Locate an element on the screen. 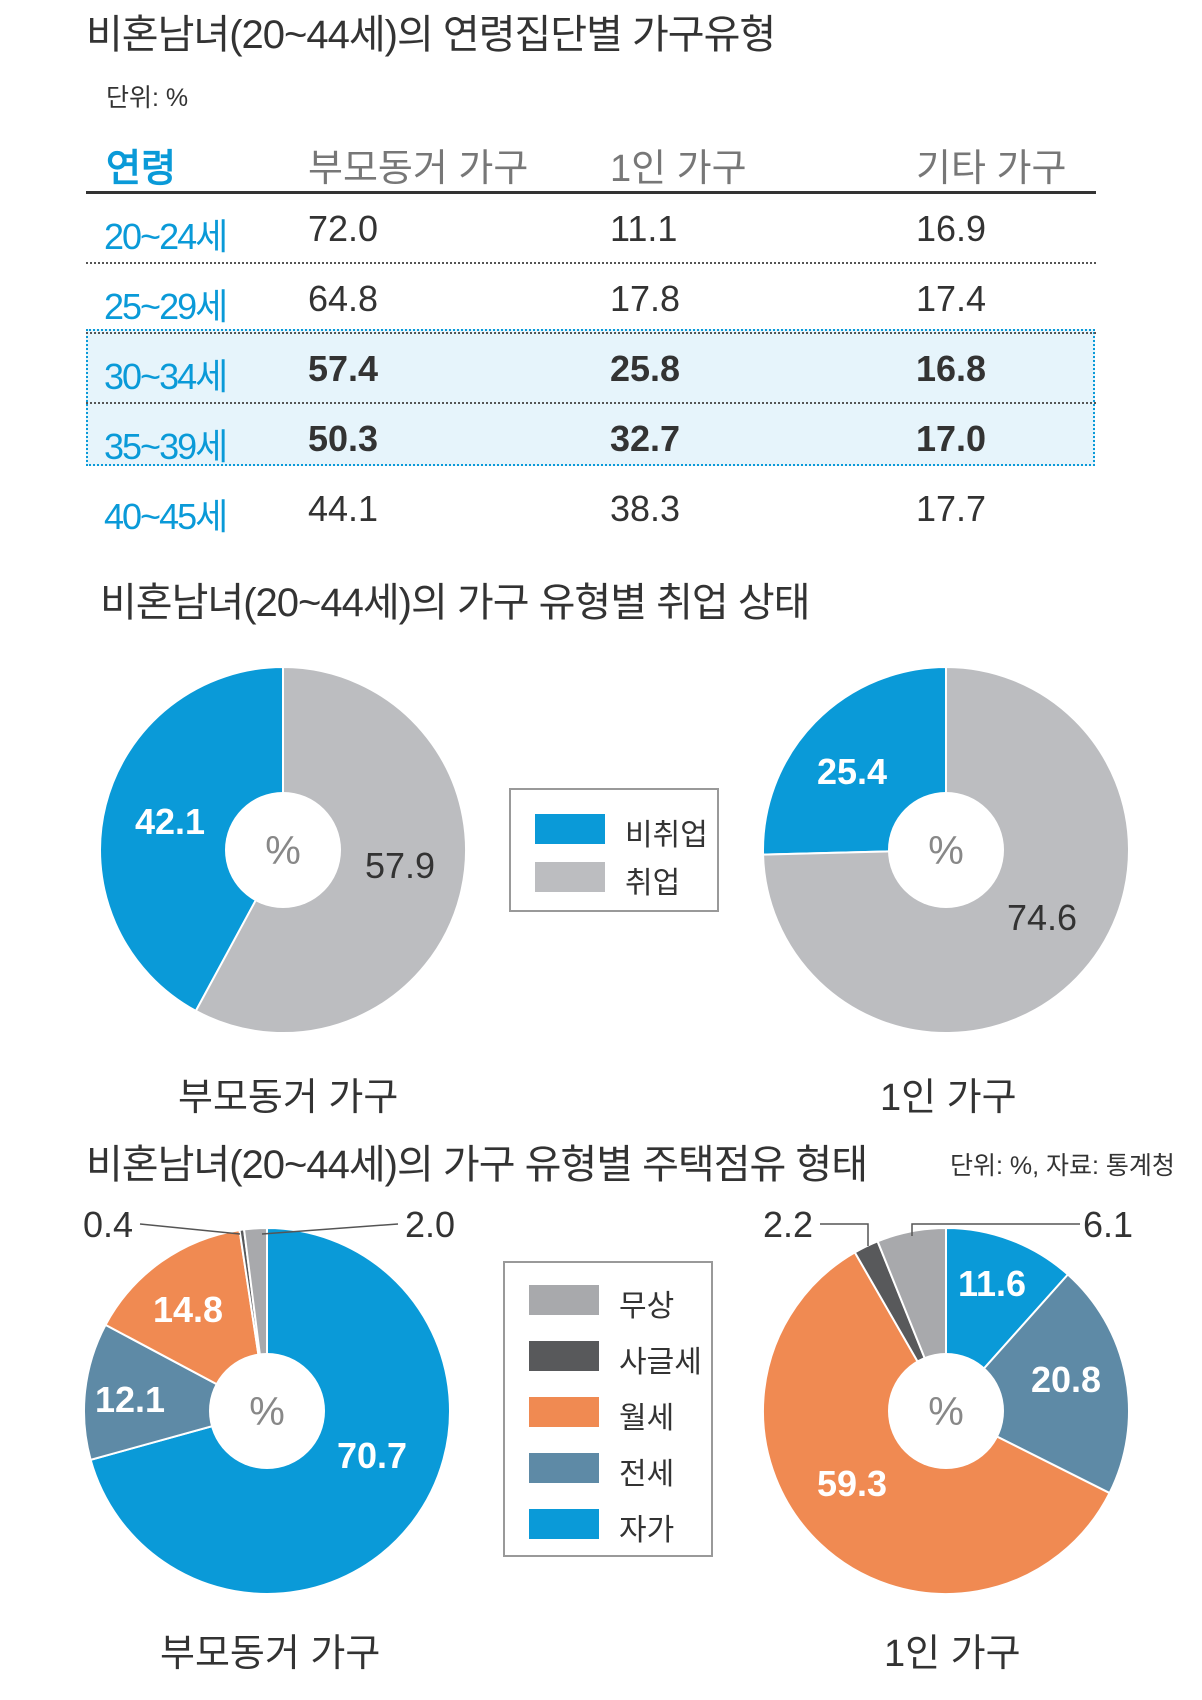  cell-parents: 57.4 is located at coordinates (343, 368).